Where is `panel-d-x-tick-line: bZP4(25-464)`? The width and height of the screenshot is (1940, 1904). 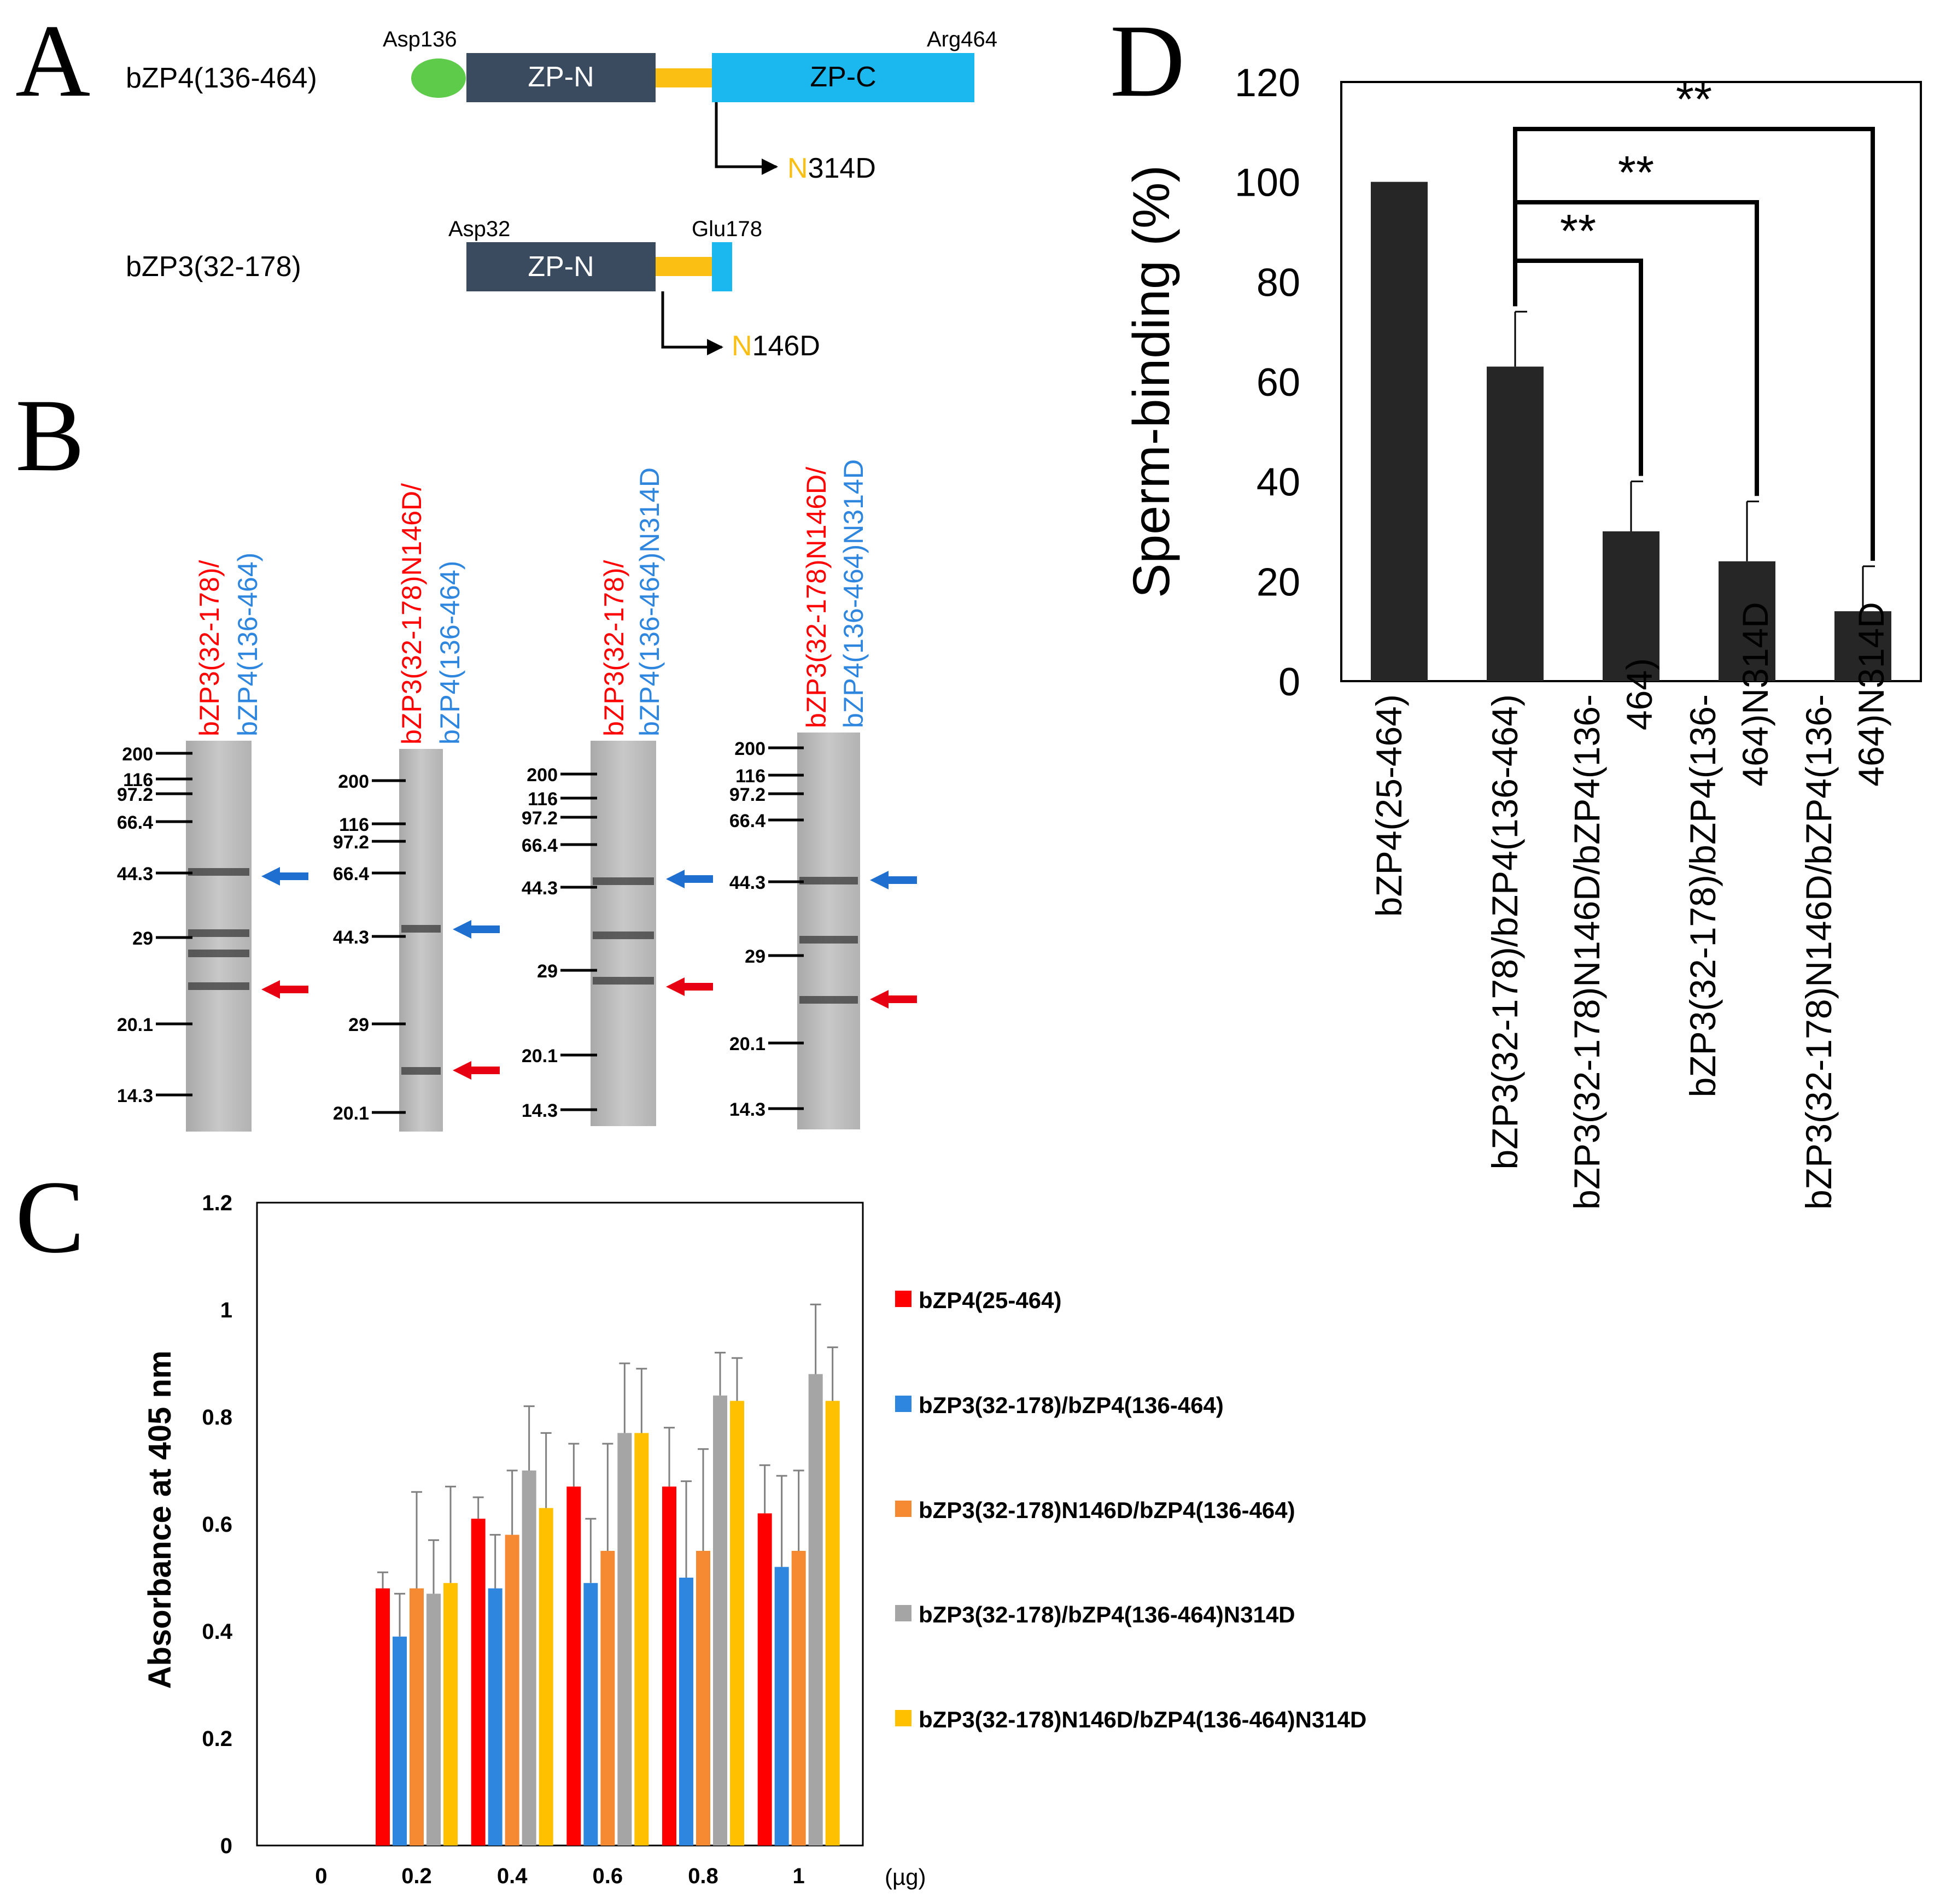 panel-d-x-tick-line: bZP4(25-464) is located at coordinates (1389, 805).